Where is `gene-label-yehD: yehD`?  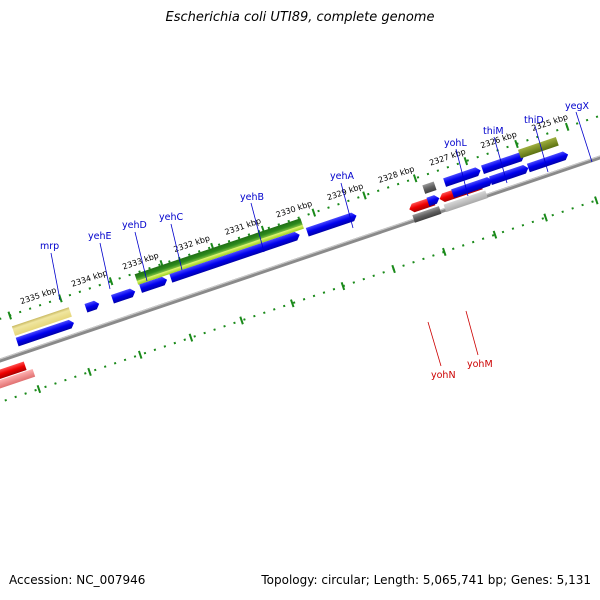 gene-label-yehD: yehD is located at coordinates (134, 225).